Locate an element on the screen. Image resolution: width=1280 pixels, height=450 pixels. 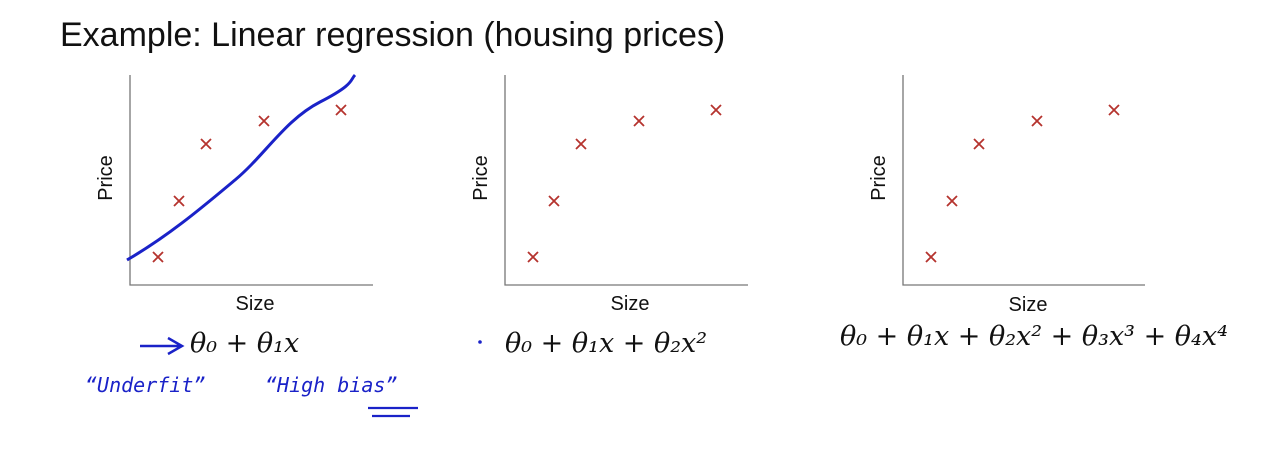
annotation: “High bias” is located at coordinates (331, 385).